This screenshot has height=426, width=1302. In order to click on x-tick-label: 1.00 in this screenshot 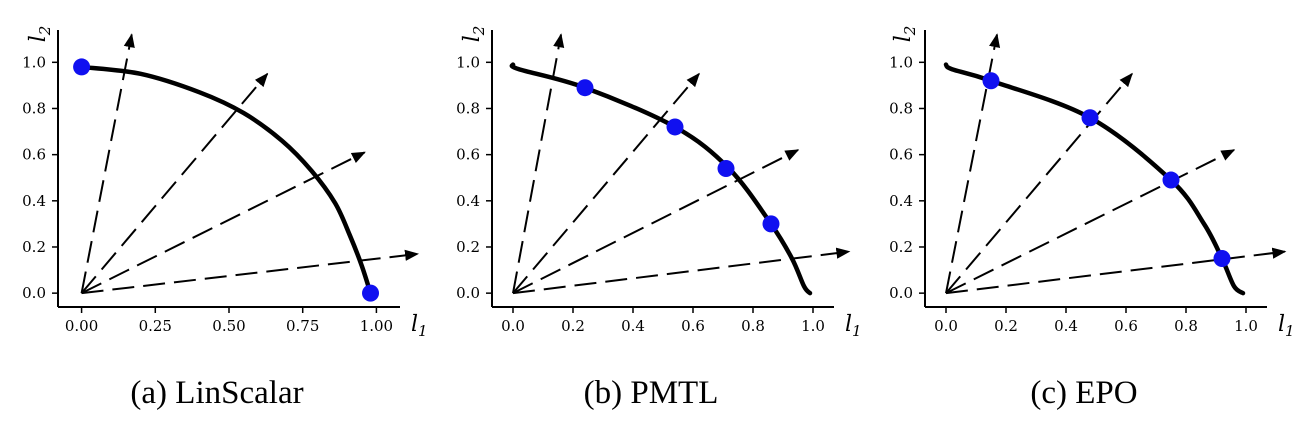, I will do `click(376, 326)`.